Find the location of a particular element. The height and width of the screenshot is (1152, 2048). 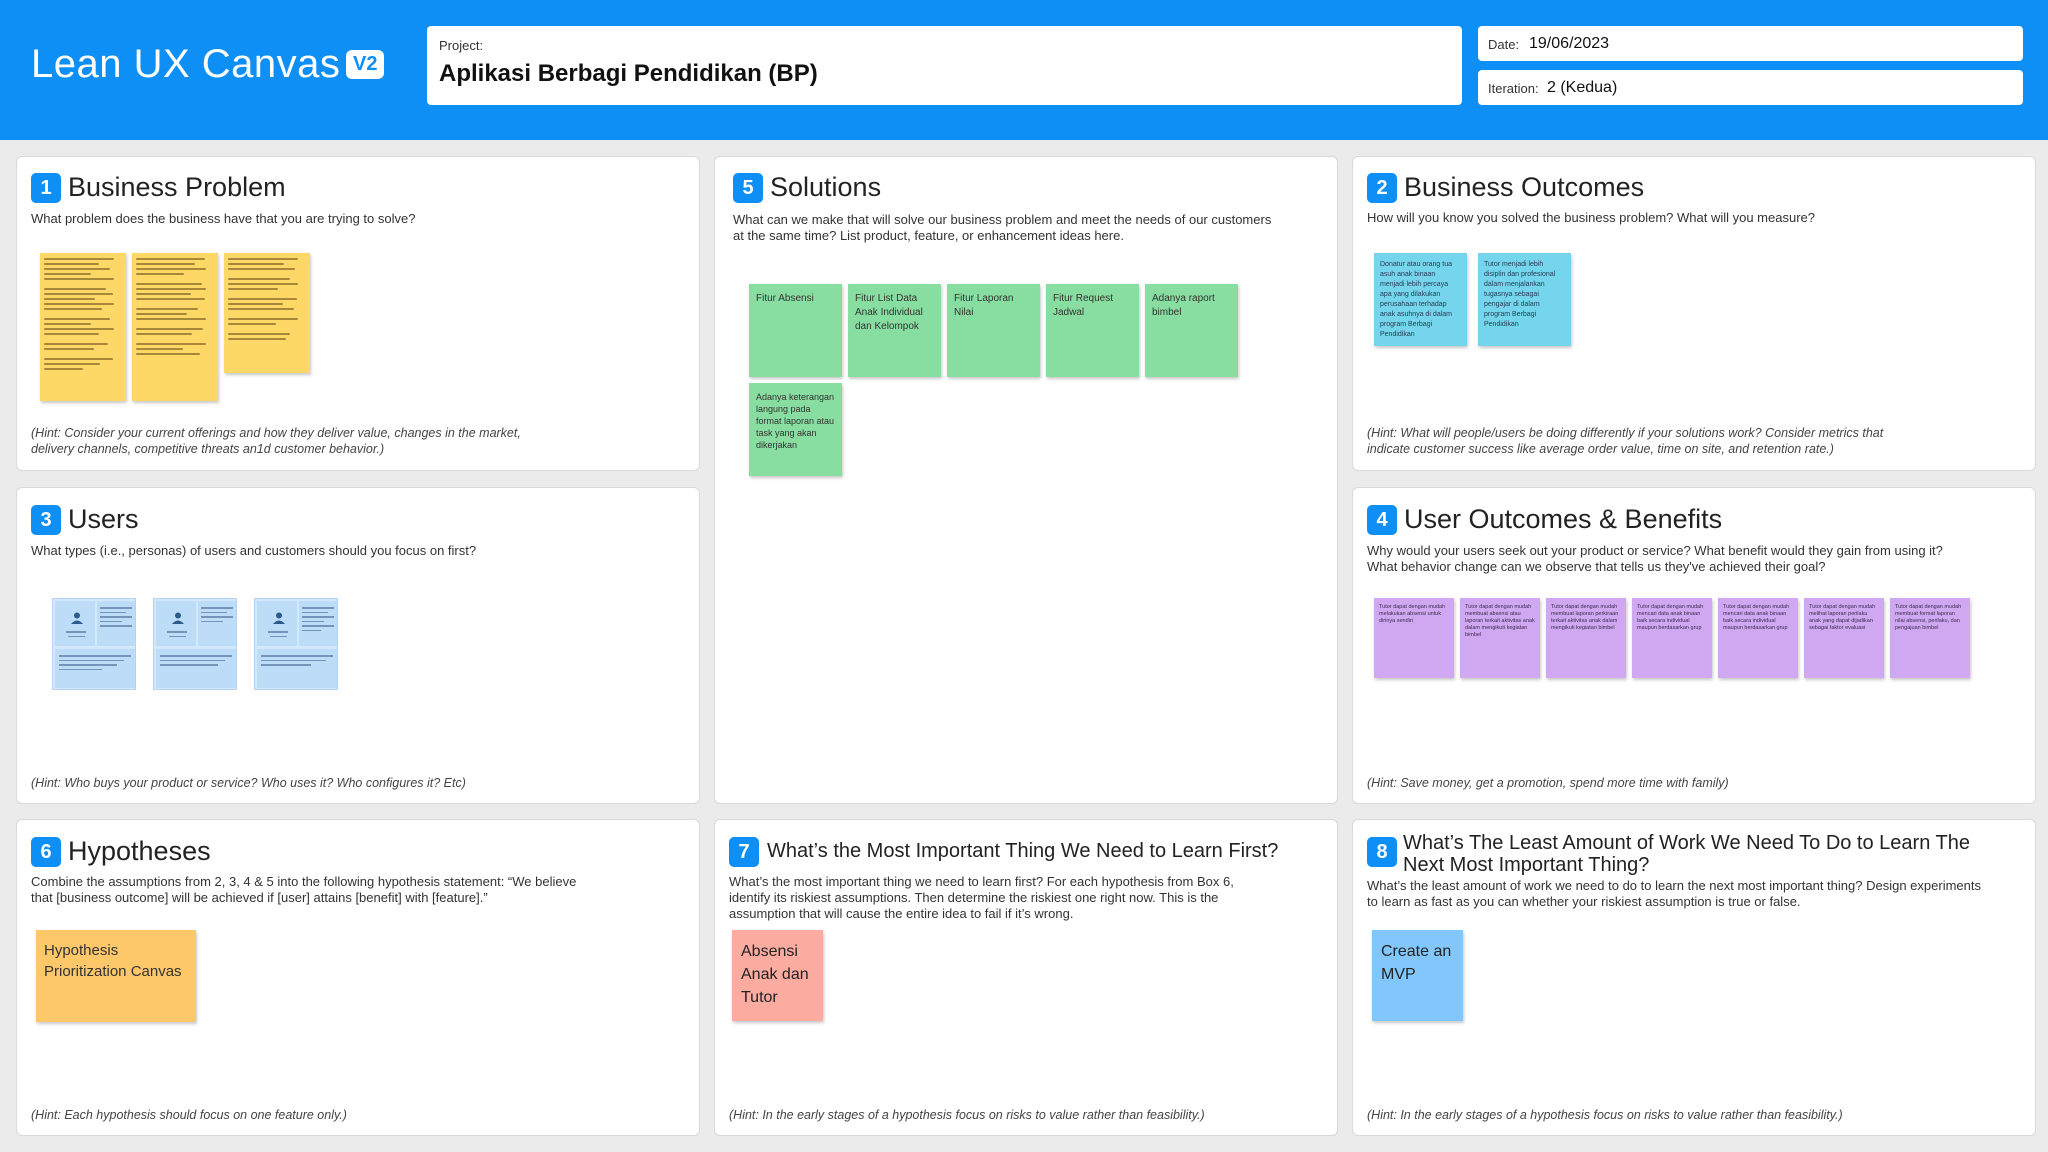

panel-number: 7 is located at coordinates (744, 852).